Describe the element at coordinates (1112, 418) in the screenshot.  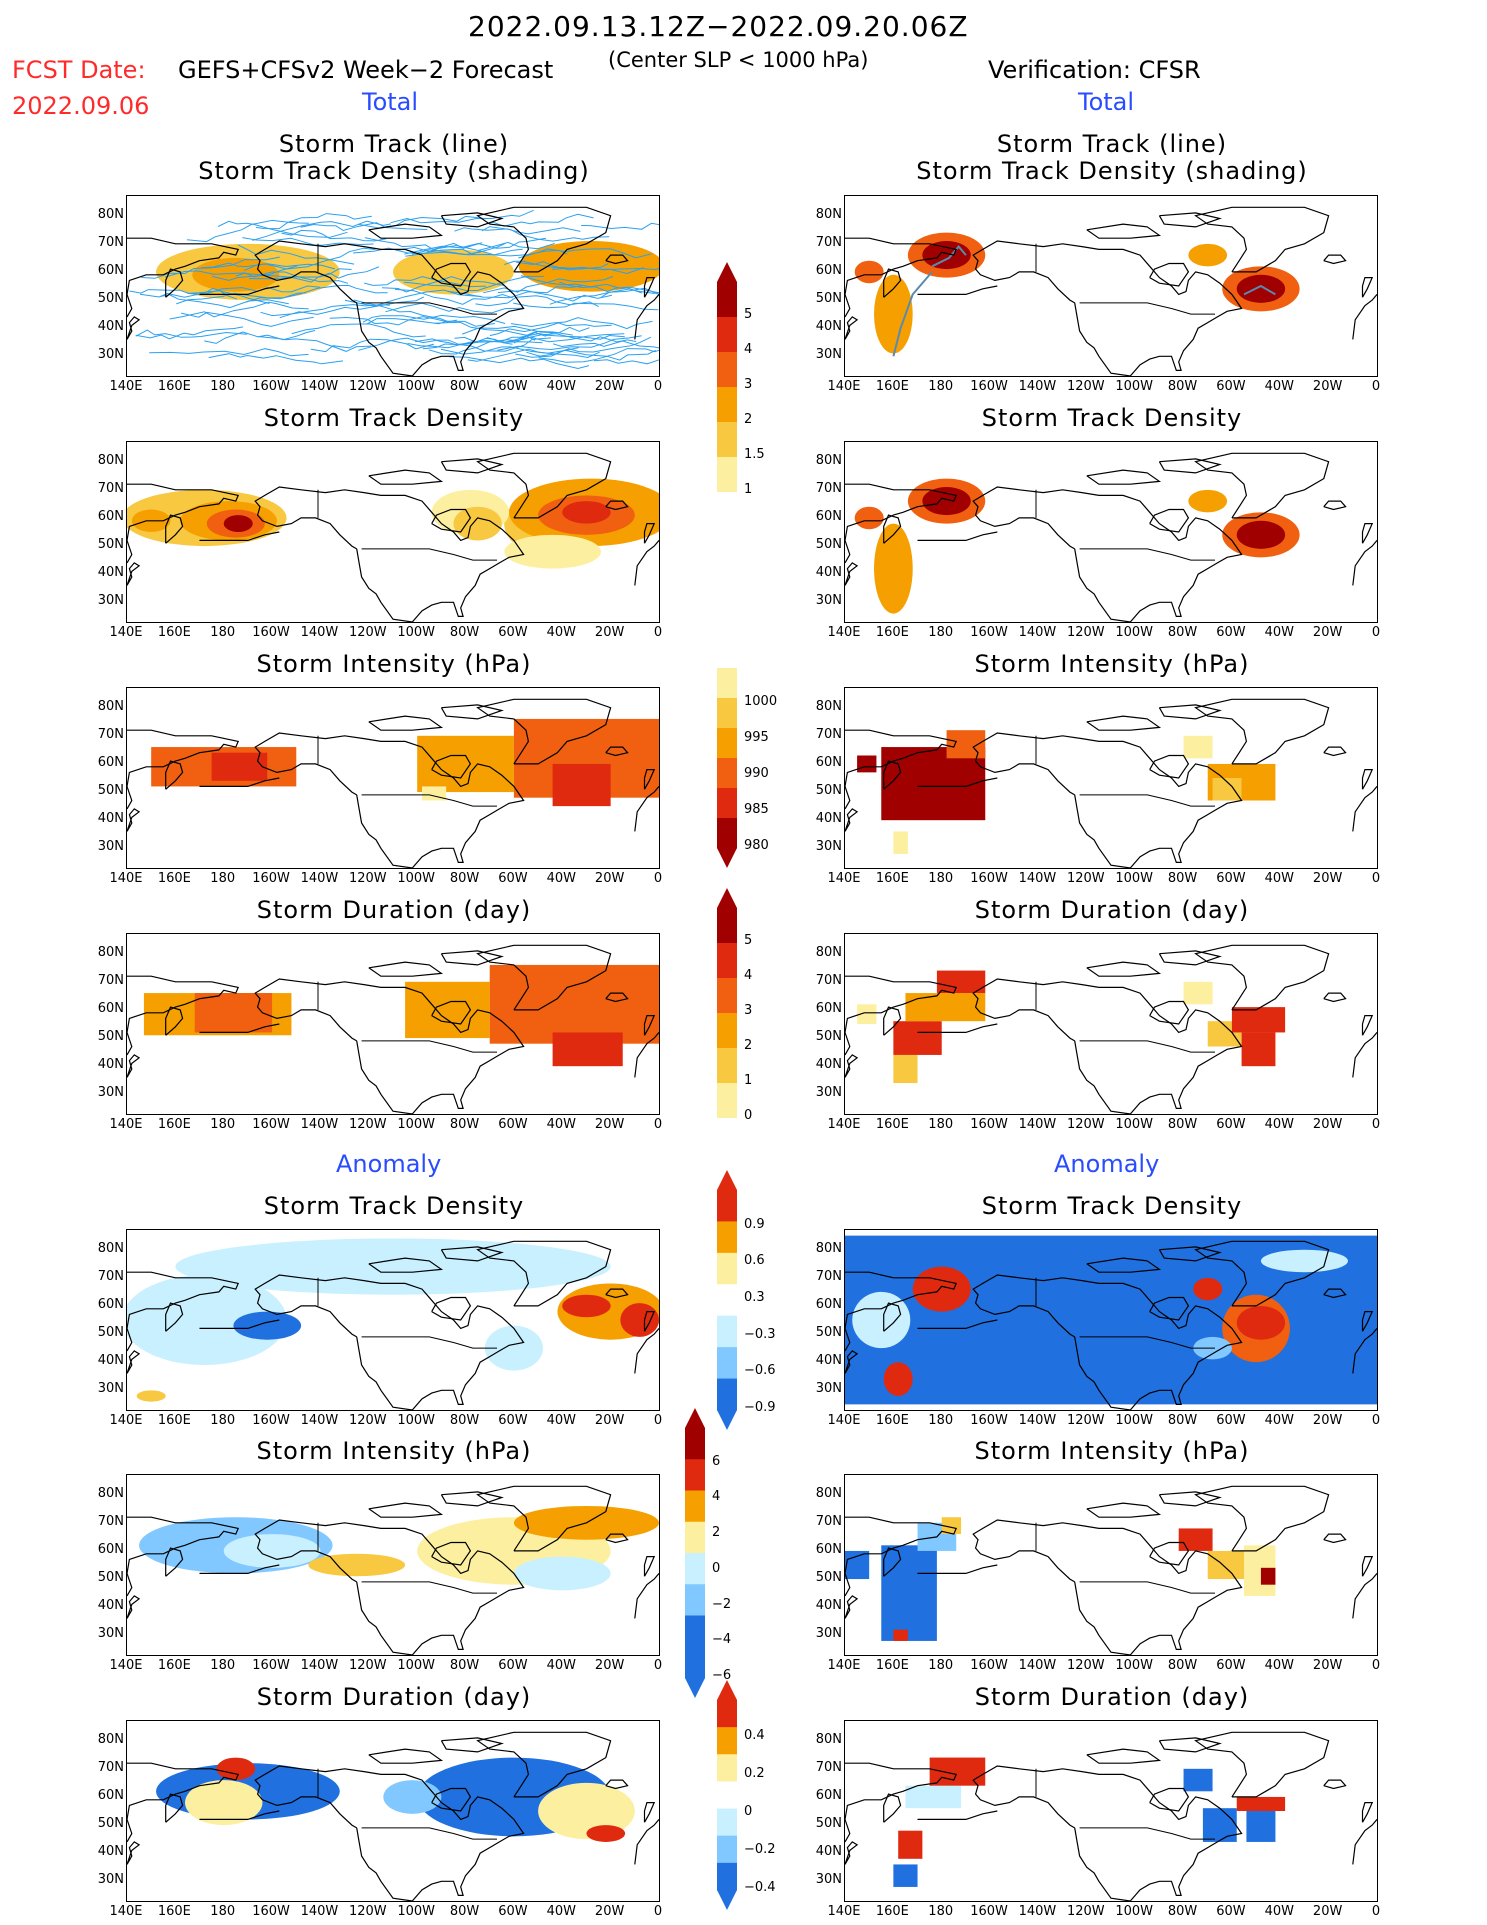
I see `title-track-density-right: Storm Track Density` at that location.